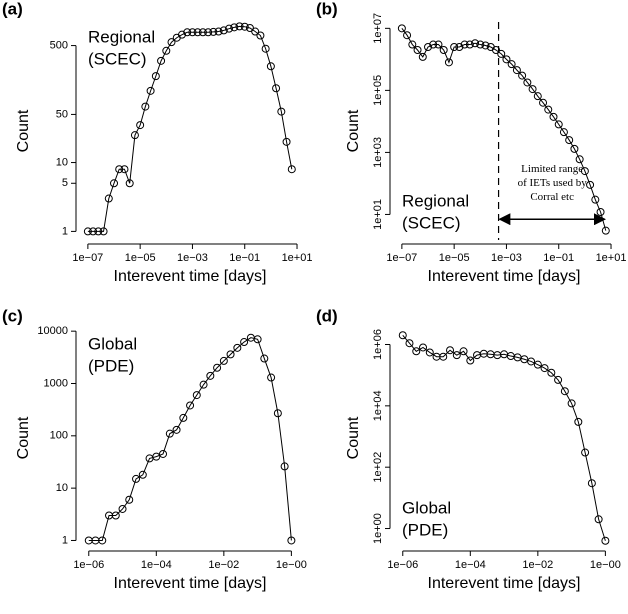 This screenshot has height=614, width=628. I want to click on x-tick-label: 1e−00, so click(605, 565).